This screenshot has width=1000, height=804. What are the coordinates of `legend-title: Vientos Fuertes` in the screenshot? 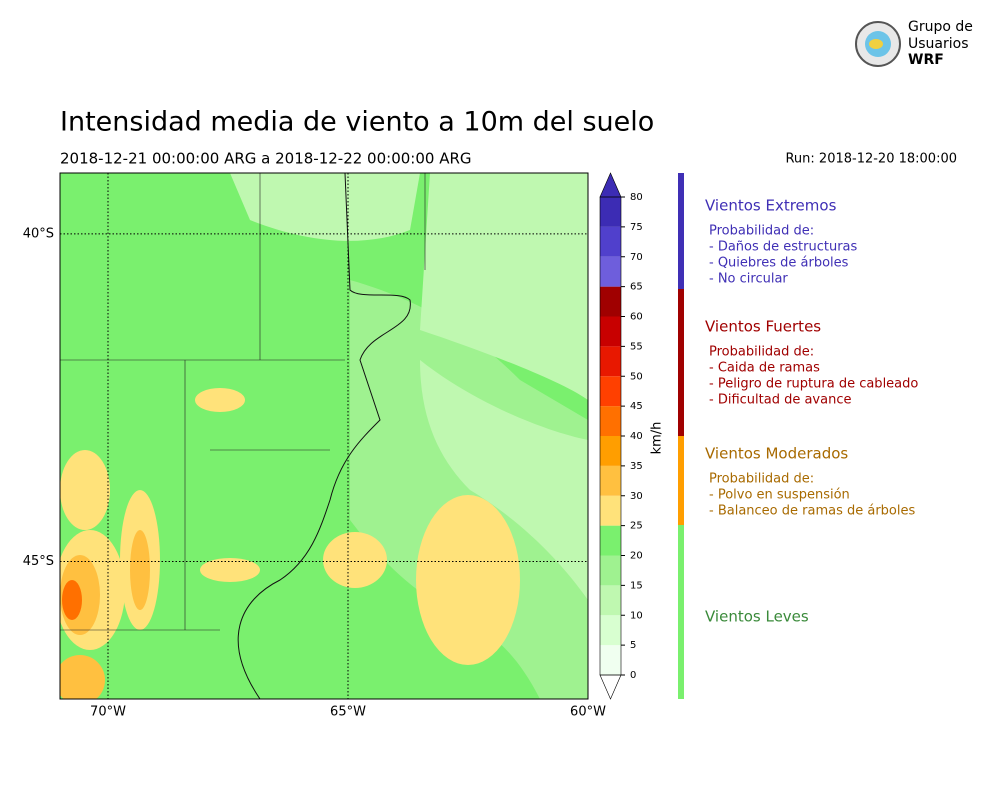 It's located at (763, 327).